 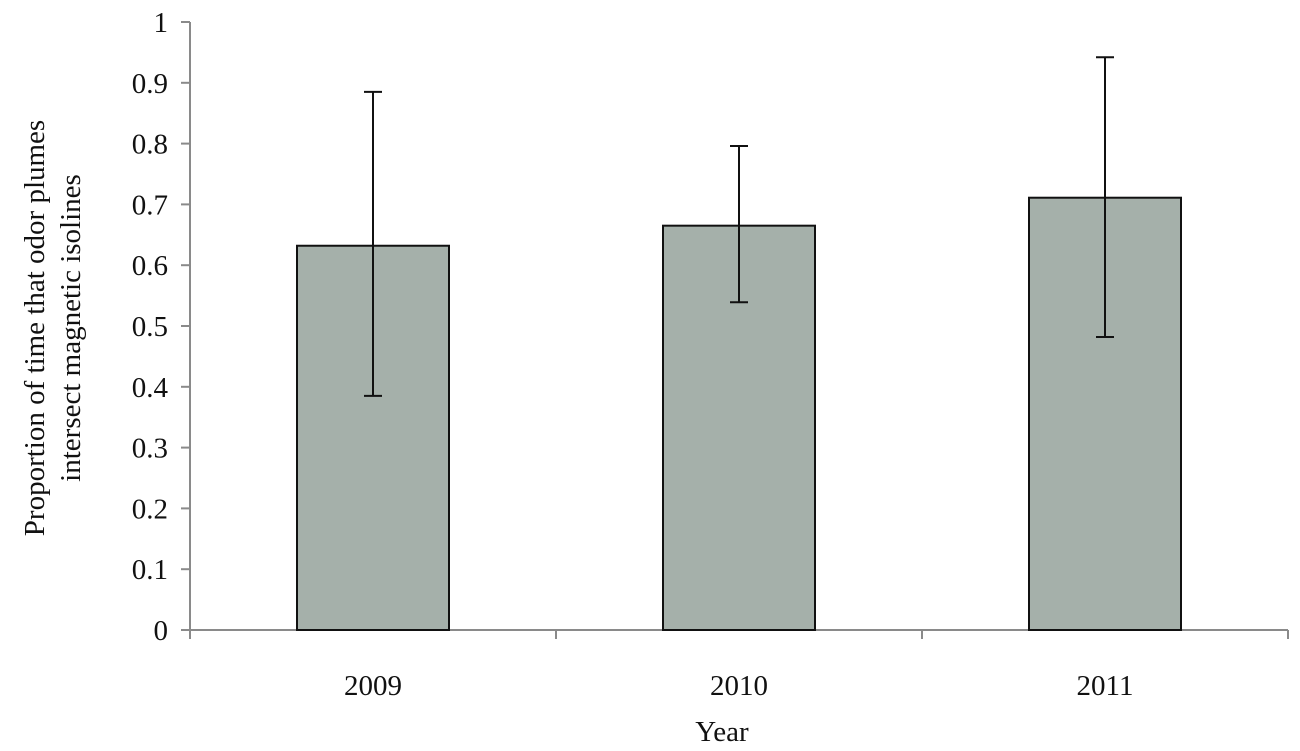 I want to click on y-tick-label: 0.5, so click(x=150, y=327).